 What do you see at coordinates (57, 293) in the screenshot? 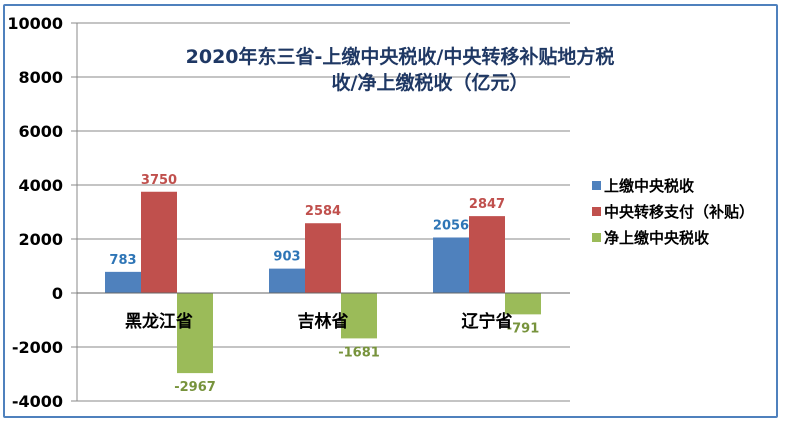
I see `y-tick-label: 0` at bounding box center [57, 293].